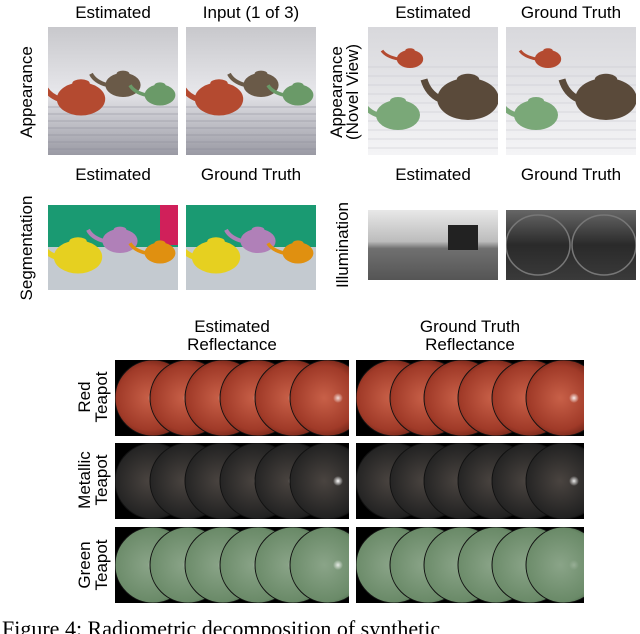  I want to click on wall, so click(169, 225).